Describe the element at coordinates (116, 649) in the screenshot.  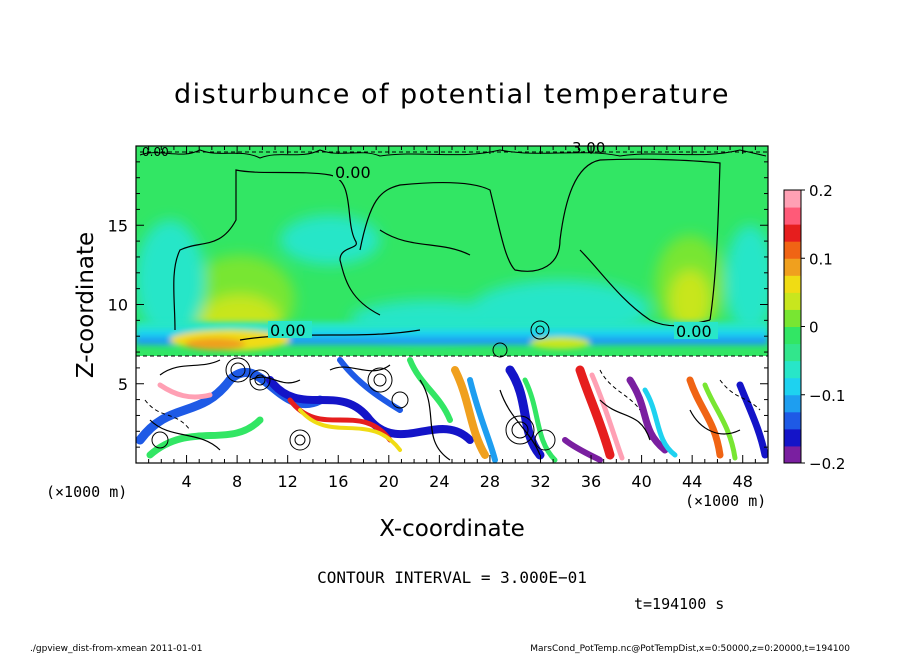
I see `footer-left: ./gpview_dist-from-xmean 2011-01-01` at that location.